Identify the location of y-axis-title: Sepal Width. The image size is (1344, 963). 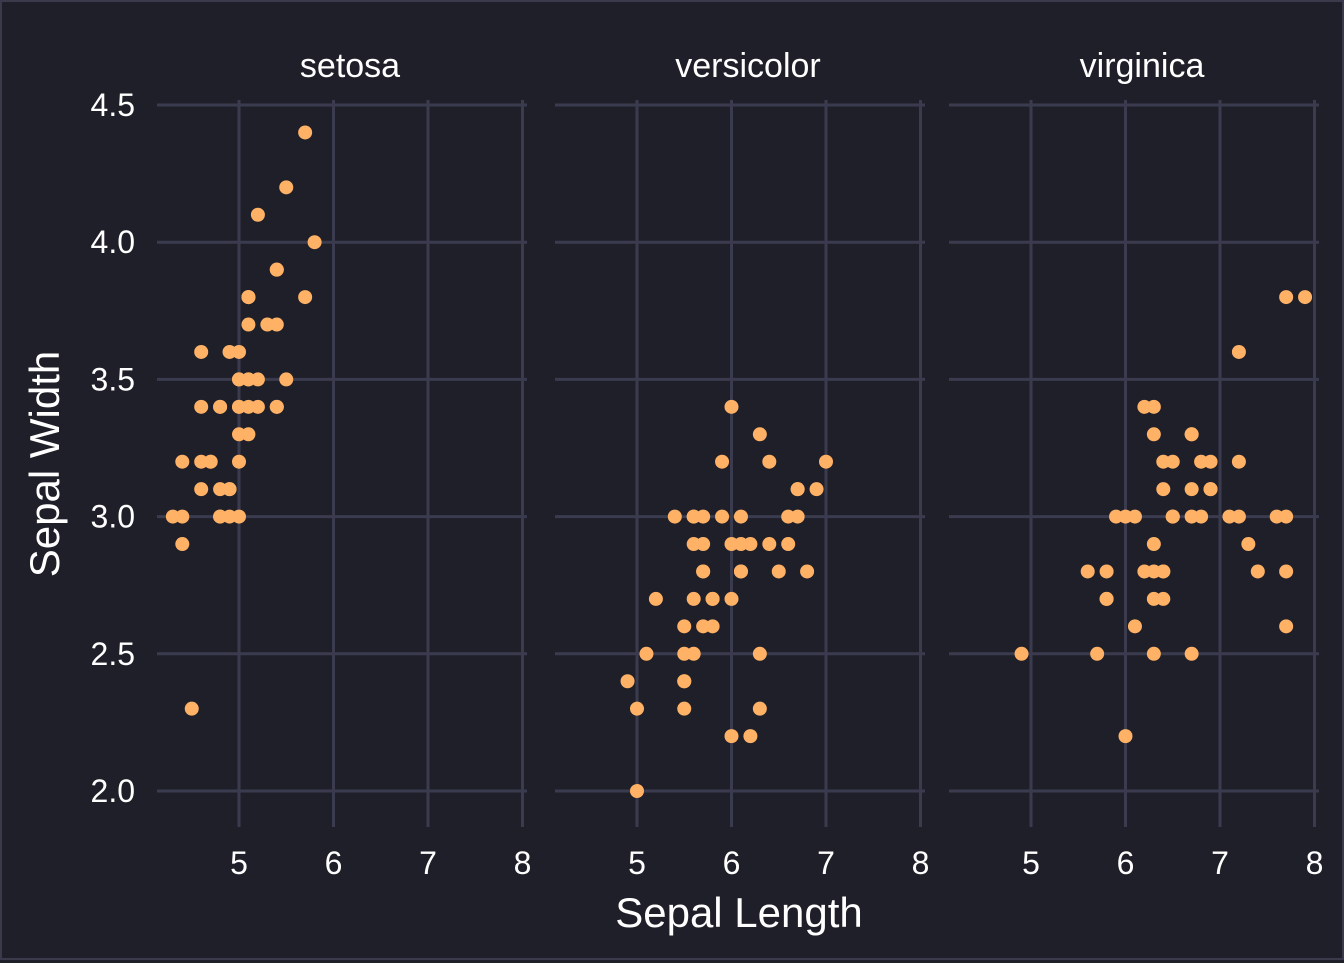
(44, 464).